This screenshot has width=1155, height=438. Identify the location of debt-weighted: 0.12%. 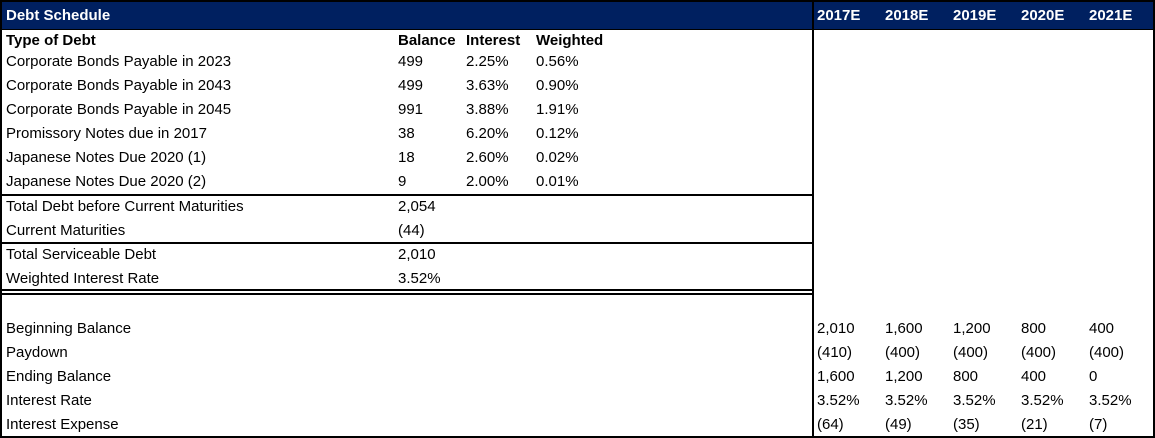
(557, 133).